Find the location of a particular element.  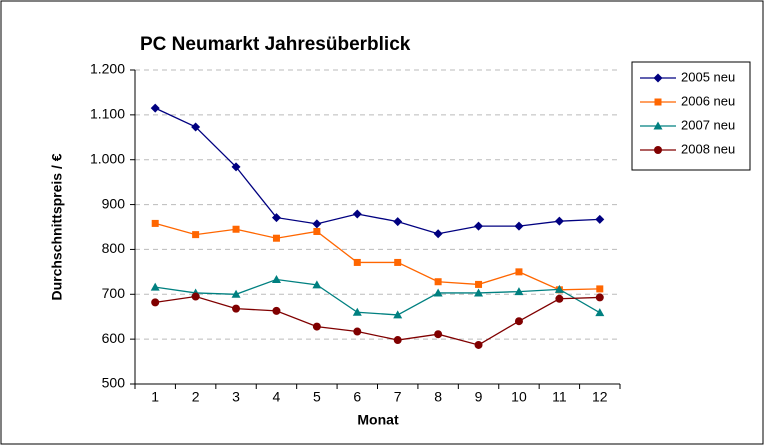

x-tick-label: 9 is located at coordinates (479, 397).